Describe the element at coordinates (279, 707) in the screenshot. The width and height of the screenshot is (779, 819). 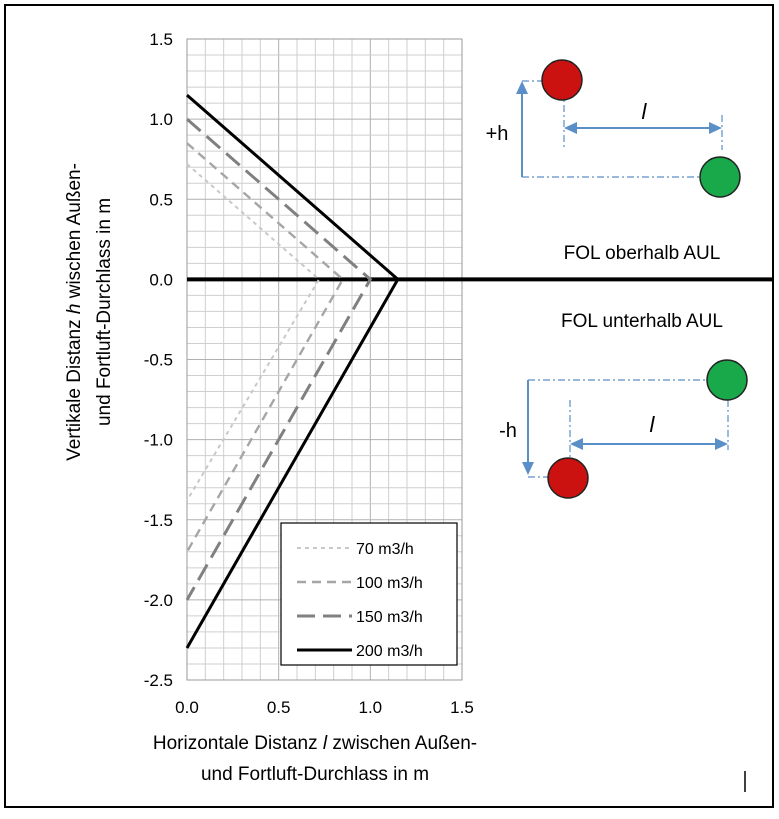
I see `x-tick-label: 0.5` at that location.